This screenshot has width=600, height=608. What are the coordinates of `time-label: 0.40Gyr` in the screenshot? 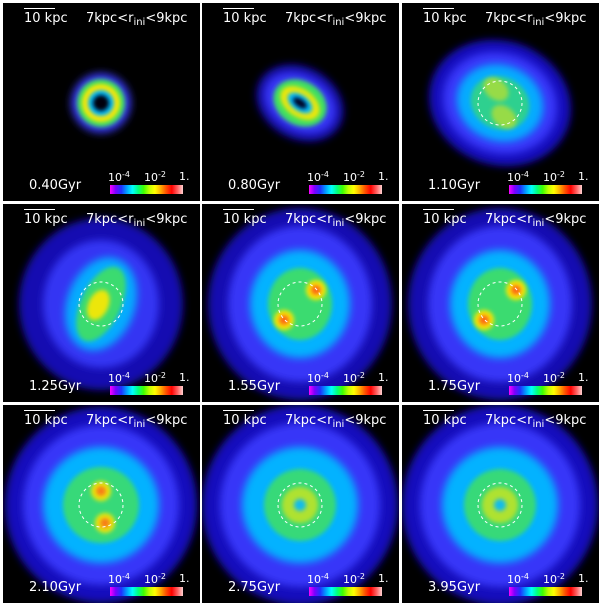 It's located at (55, 185).